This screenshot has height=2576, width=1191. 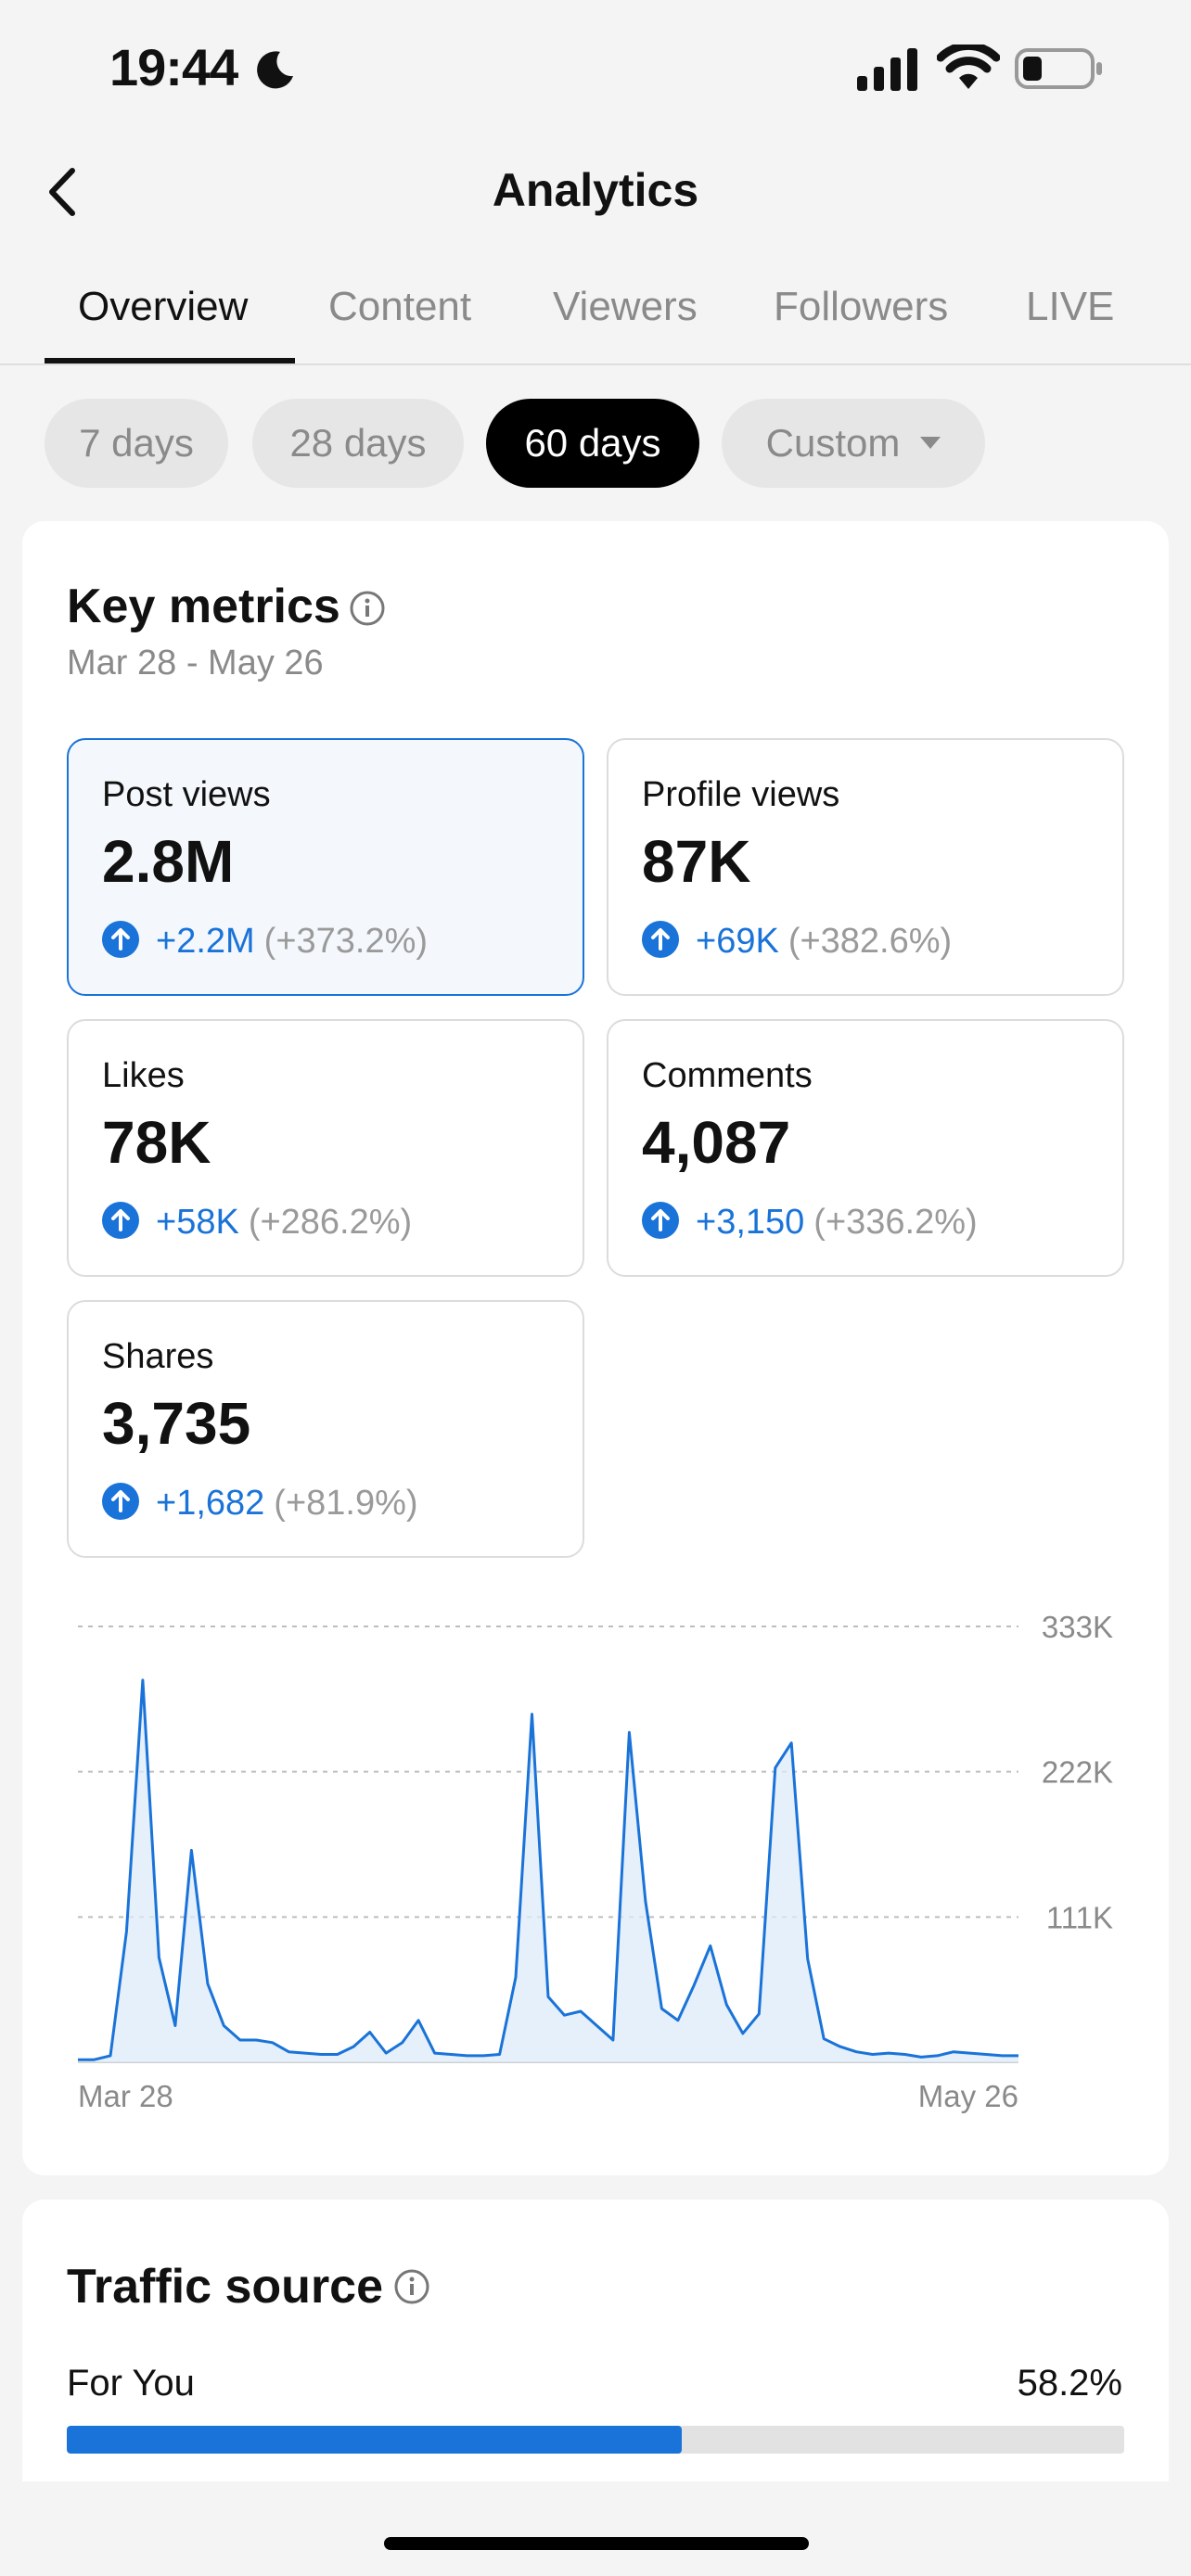 I want to click on traffic-source-value: 58.2%, so click(x=1069, y=2383).